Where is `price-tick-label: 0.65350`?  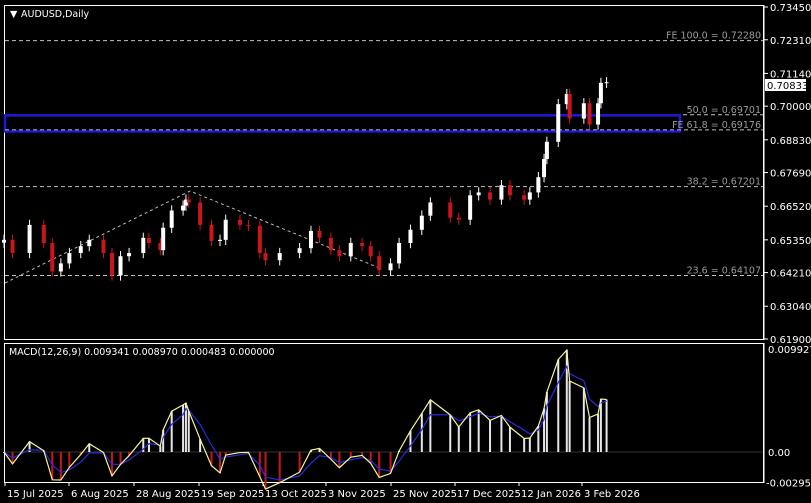 price-tick-label: 0.65350 is located at coordinates (790, 241).